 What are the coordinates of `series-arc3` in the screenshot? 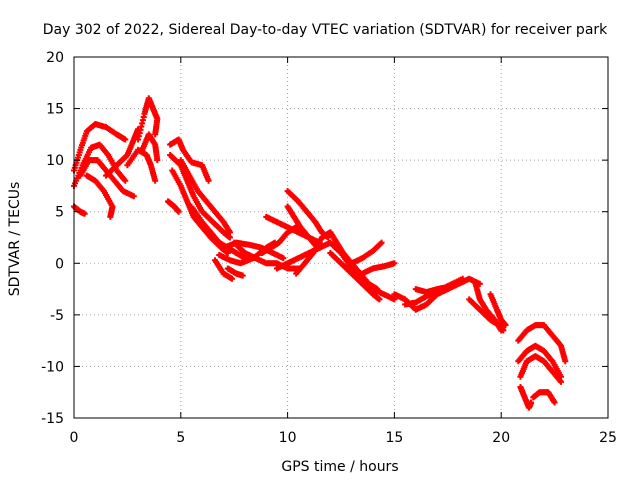 It's located at (107, 178).